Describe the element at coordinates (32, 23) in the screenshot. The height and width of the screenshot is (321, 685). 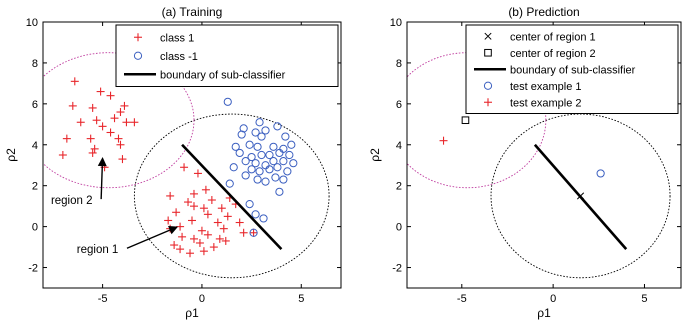
I see `y-tick-label: 10` at that location.